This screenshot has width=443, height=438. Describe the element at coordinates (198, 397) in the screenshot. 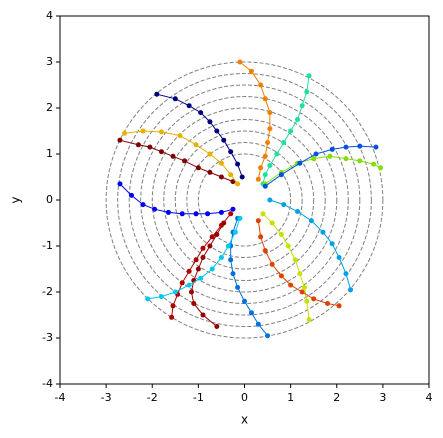

I see `x-tick-label: -1` at that location.